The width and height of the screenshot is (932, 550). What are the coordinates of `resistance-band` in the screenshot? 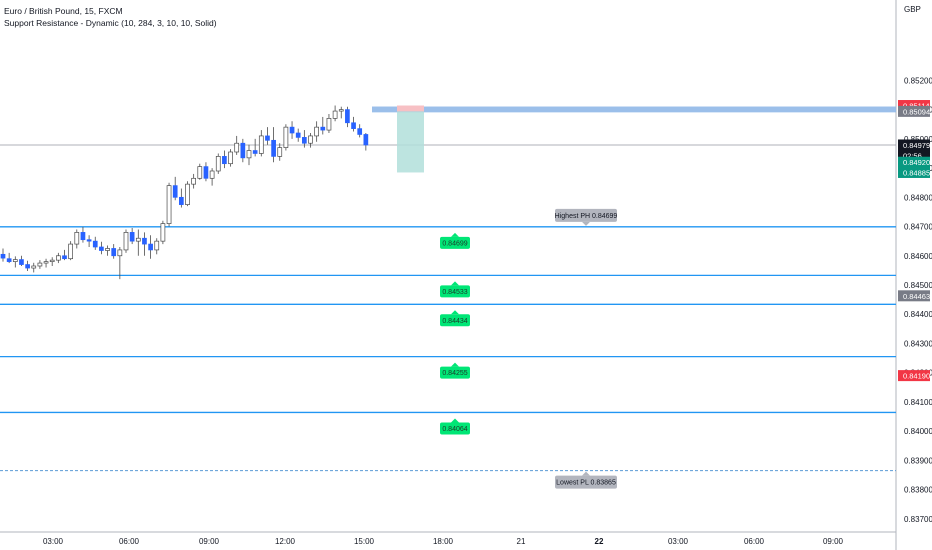 It's located at (634, 109).